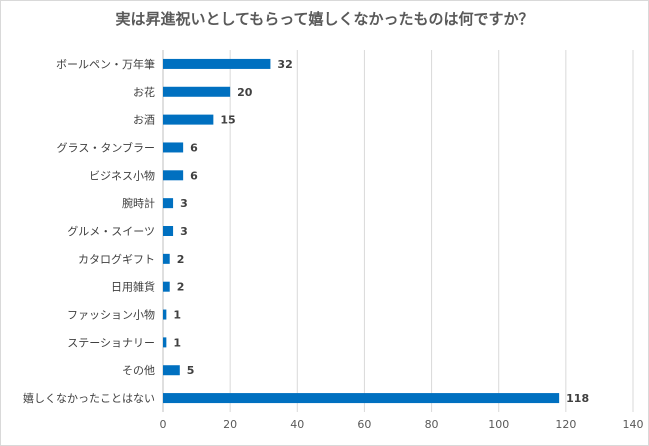 The height and width of the screenshot is (446, 649). What do you see at coordinates (284, 64) in the screenshot?
I see `data-label: 32` at bounding box center [284, 64].